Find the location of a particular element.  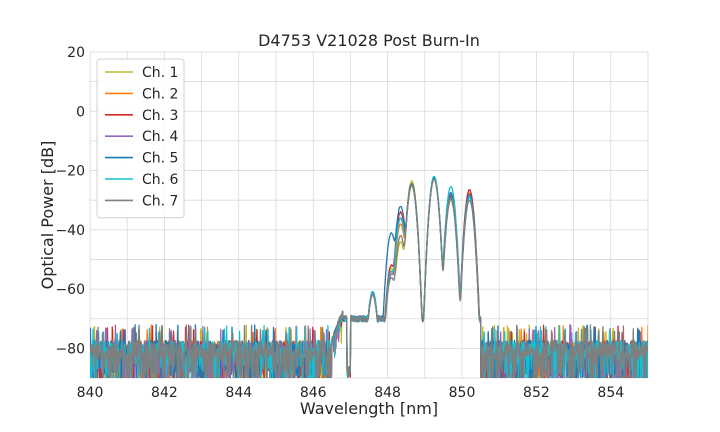

y-tick-label: 0 is located at coordinates (80, 112).